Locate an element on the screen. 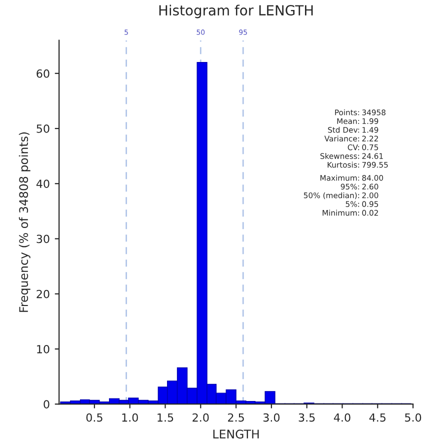 This screenshot has height=448, width=428. x-tick-label: 3.0 is located at coordinates (271, 417).